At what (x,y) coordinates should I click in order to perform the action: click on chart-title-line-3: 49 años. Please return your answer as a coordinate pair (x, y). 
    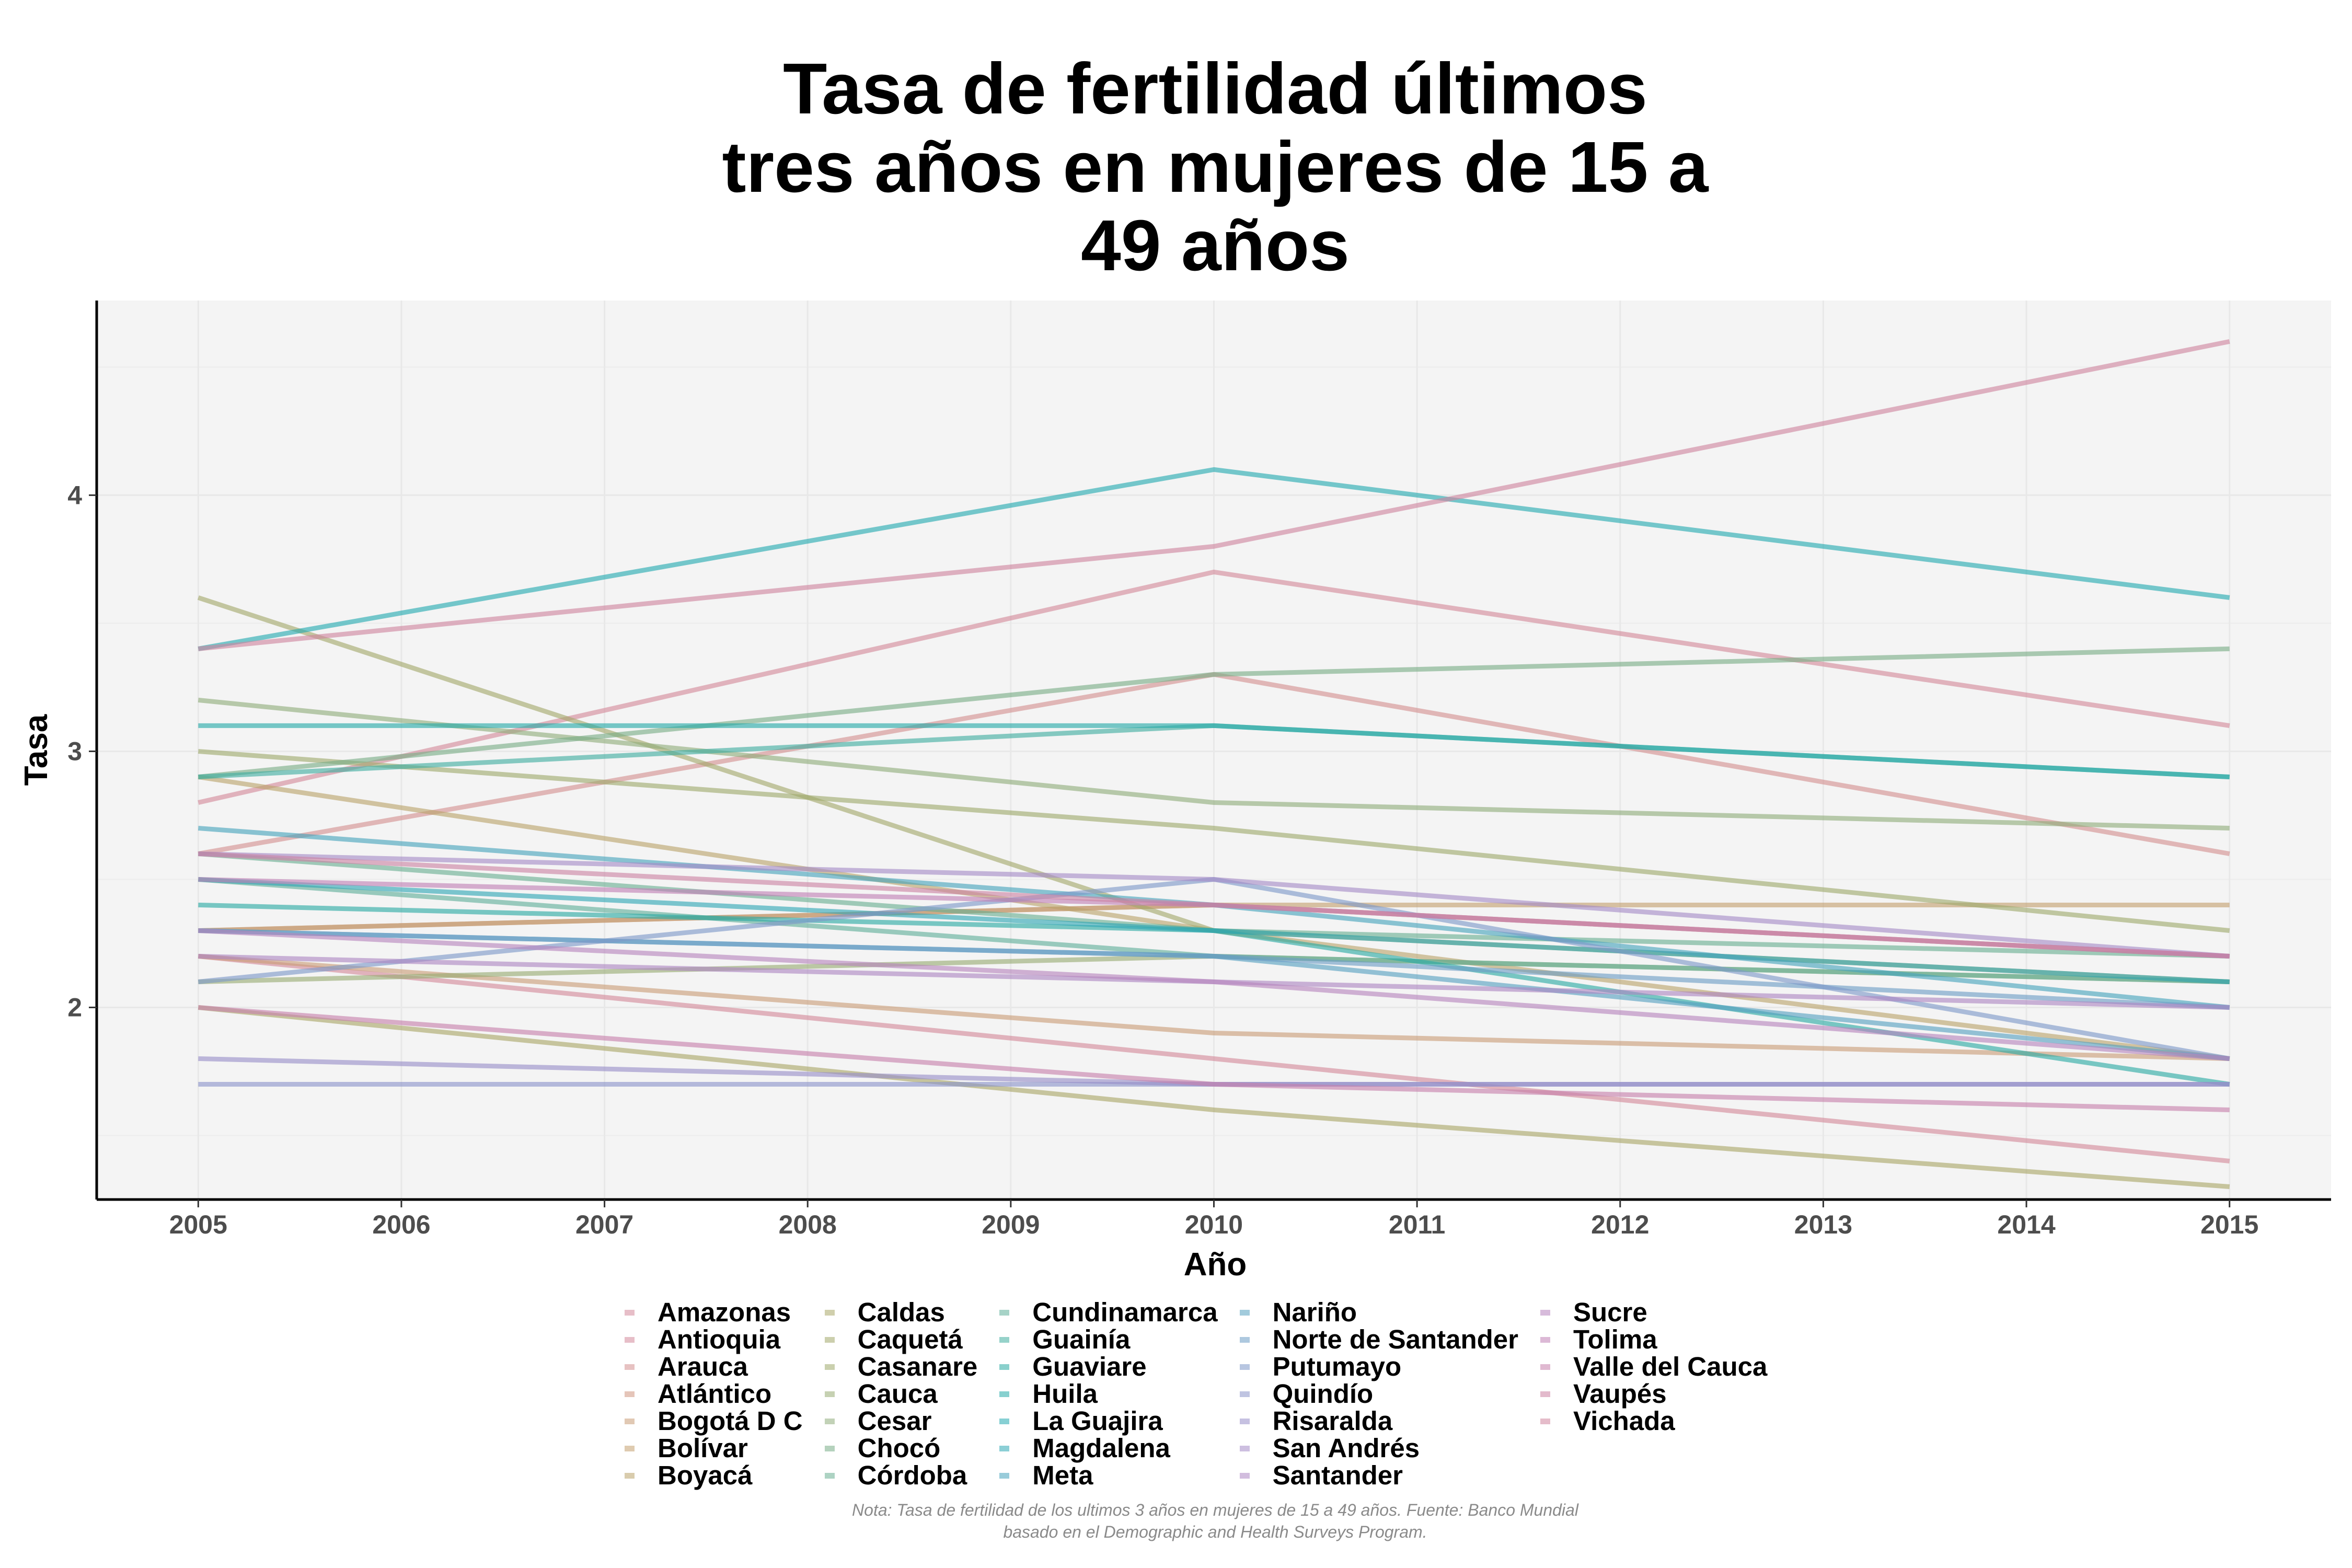
    Looking at the image, I should click on (1215, 245).